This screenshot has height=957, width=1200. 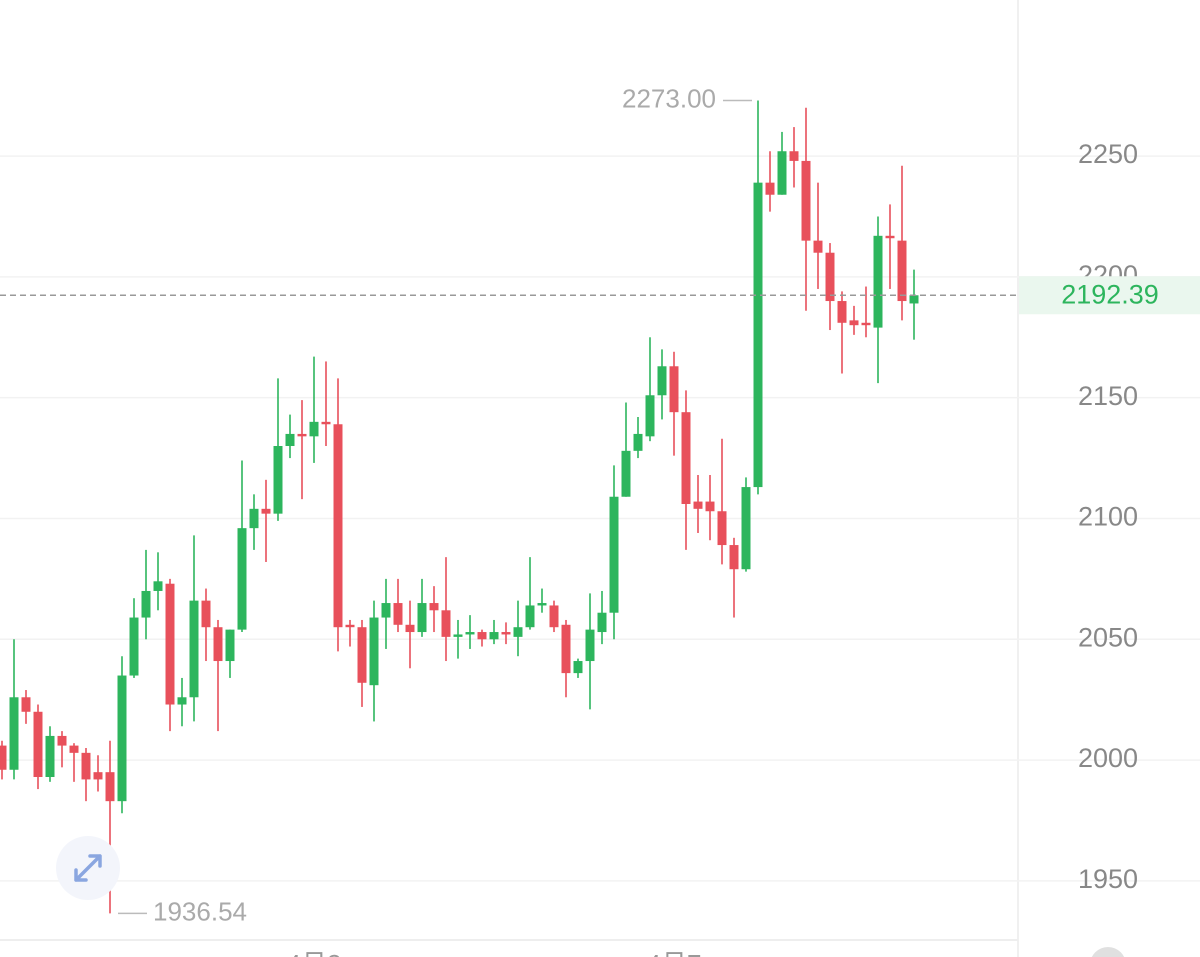 I want to click on expand-icon, so click(x=88, y=868).